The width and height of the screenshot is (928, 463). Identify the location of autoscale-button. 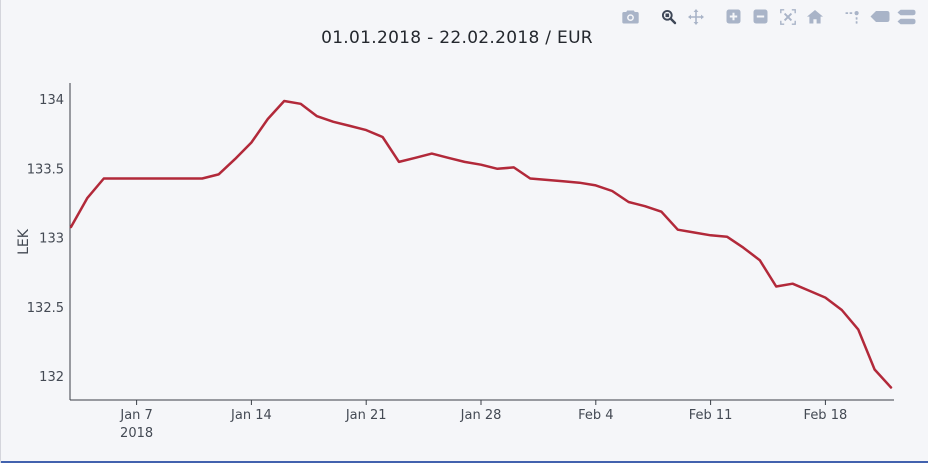
(787, 16).